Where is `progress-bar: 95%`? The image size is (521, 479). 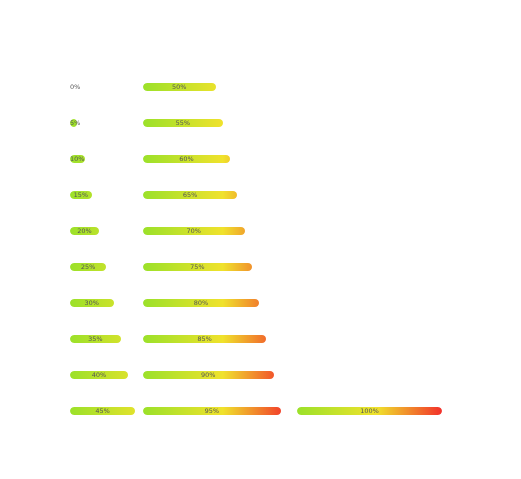
progress-bar: 95% is located at coordinates (215, 411).